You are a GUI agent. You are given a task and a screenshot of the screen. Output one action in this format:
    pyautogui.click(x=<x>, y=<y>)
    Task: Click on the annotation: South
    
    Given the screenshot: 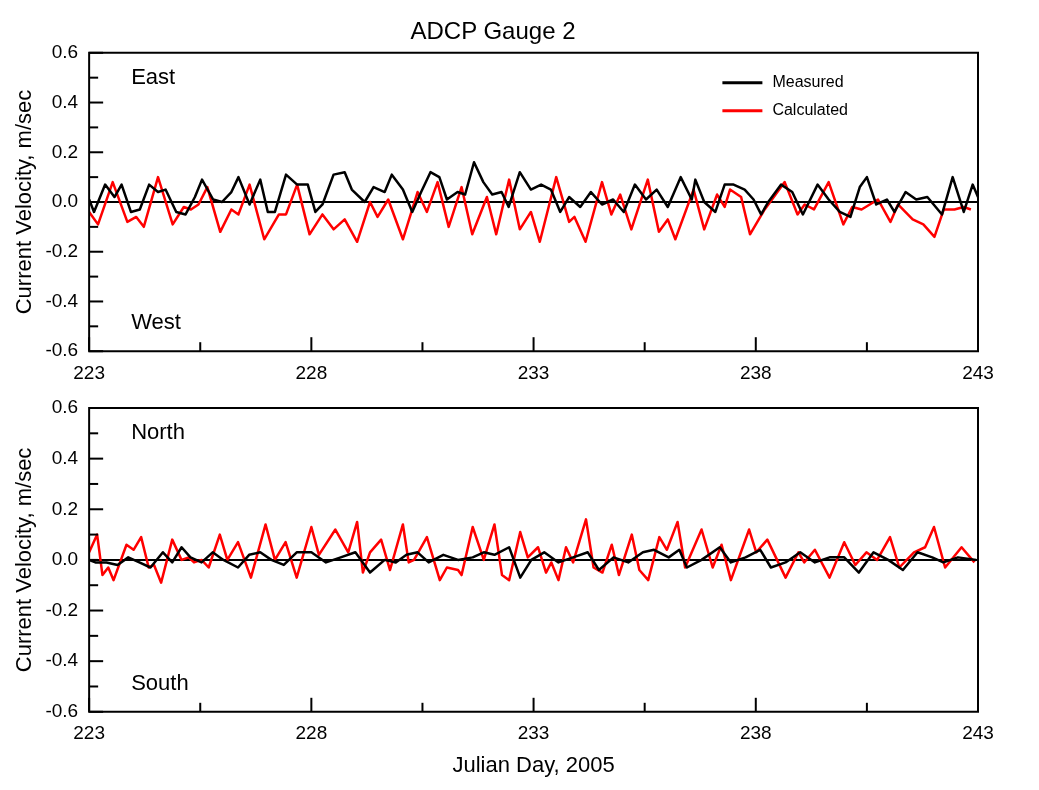 What is the action you would take?
    pyautogui.click(x=160, y=682)
    